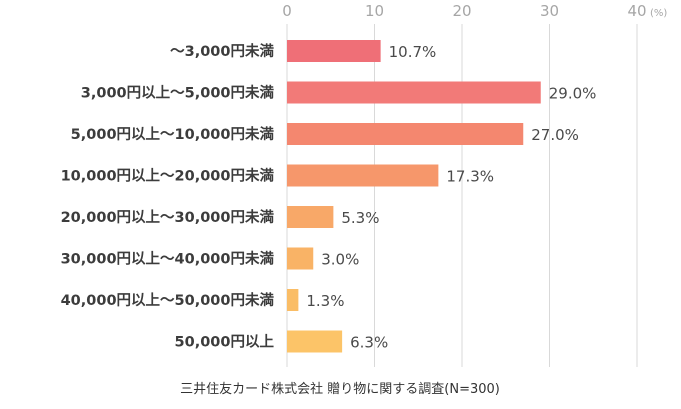  Describe the element at coordinates (178, 93) in the screenshot. I see `category-label: 3,000円以上〜5,000円未満` at that location.